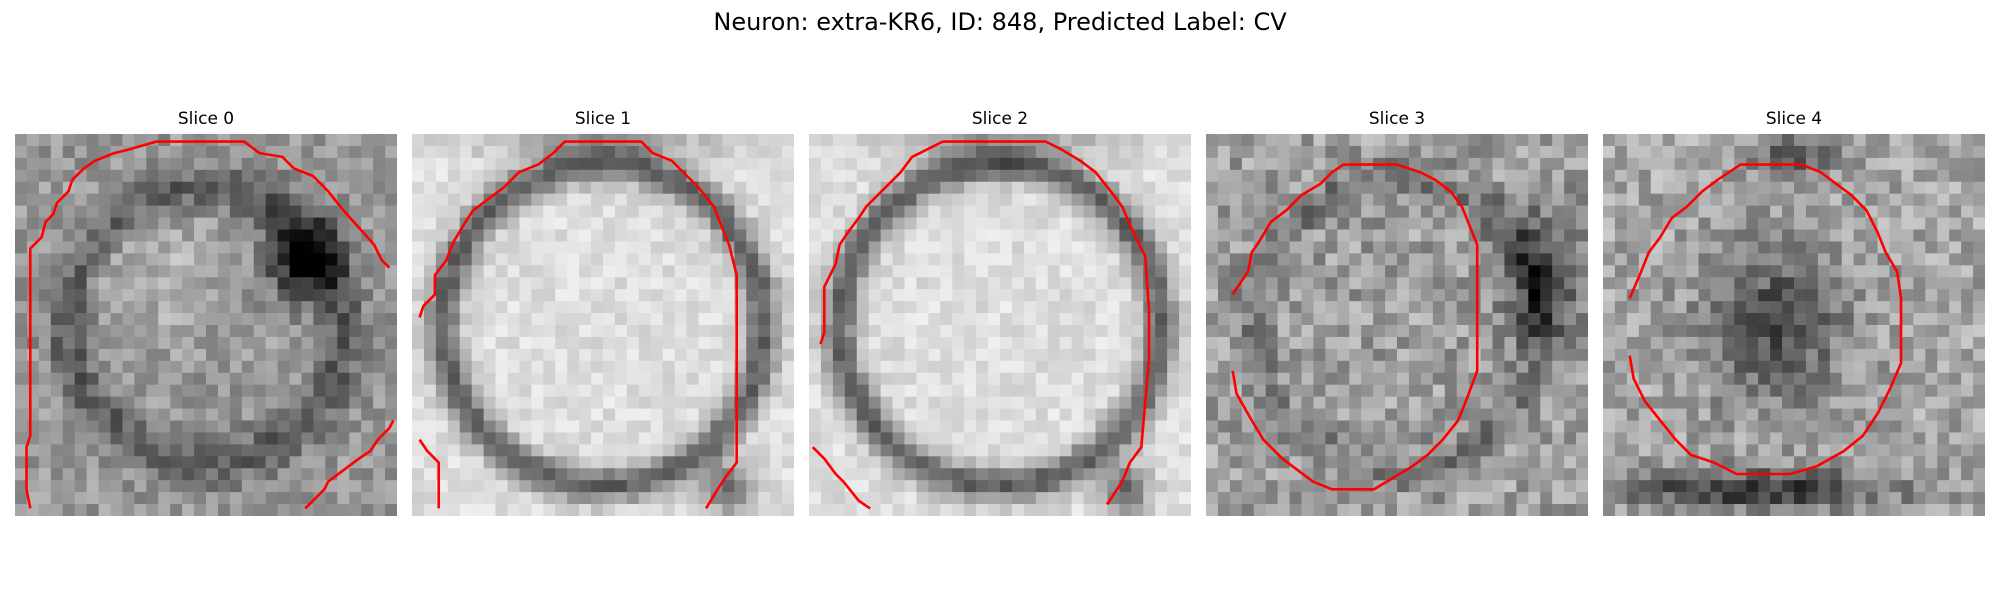 This screenshot has height=600, width=2000. What do you see at coordinates (603, 119) in the screenshot?
I see `slice-title-1: Slice 1` at bounding box center [603, 119].